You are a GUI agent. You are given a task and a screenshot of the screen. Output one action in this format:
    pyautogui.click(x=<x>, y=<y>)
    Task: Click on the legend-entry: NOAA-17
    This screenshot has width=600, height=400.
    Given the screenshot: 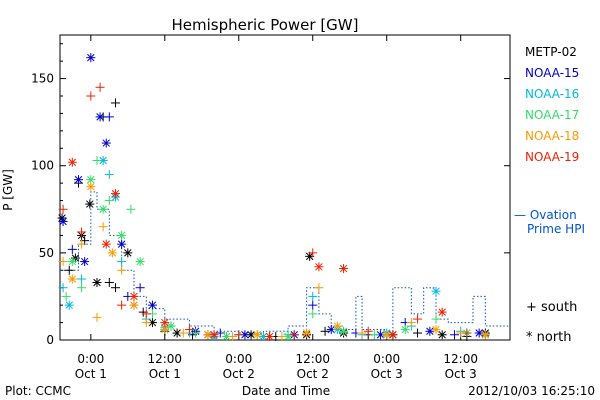 What is the action you would take?
    pyautogui.click(x=552, y=115)
    